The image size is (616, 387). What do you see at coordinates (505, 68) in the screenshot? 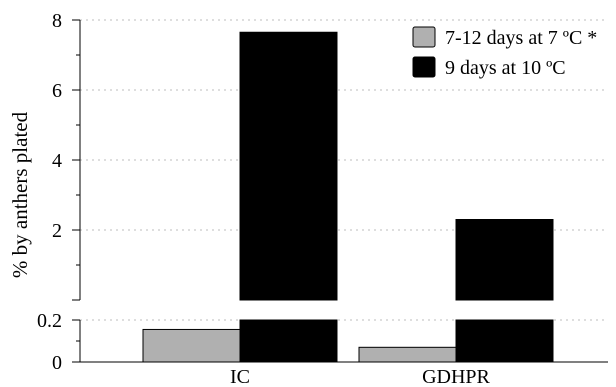
I see `legend-label: 9 days at 10 ºC` at bounding box center [505, 68].